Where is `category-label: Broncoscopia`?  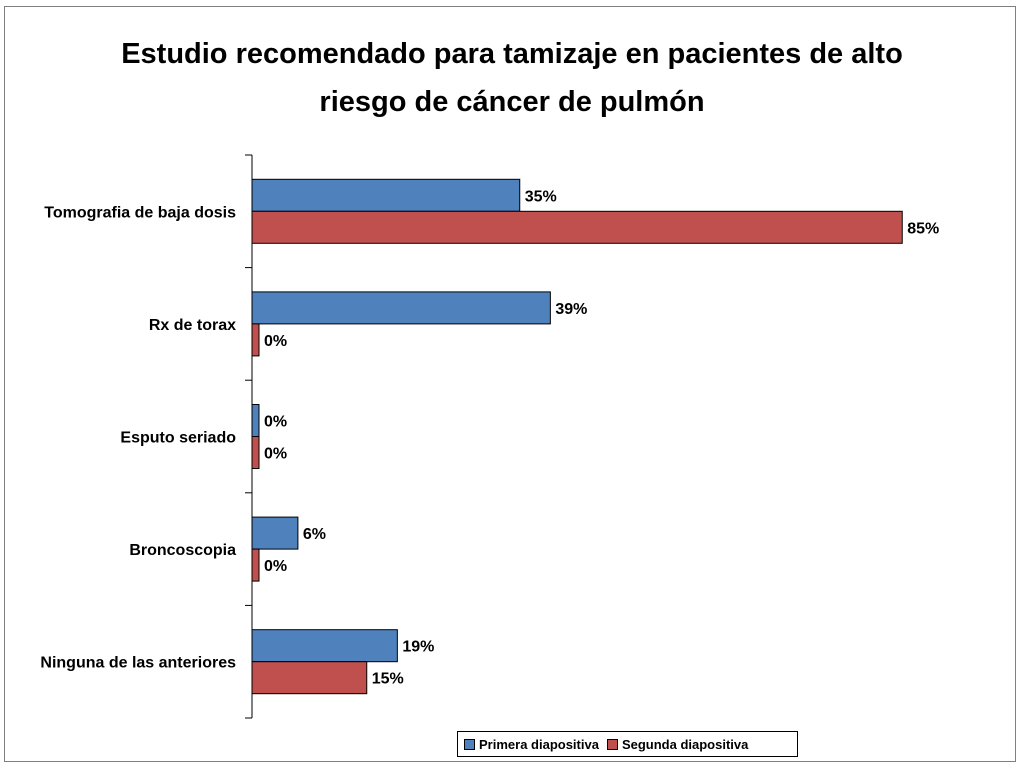 category-label: Broncoscopia is located at coordinates (182, 550).